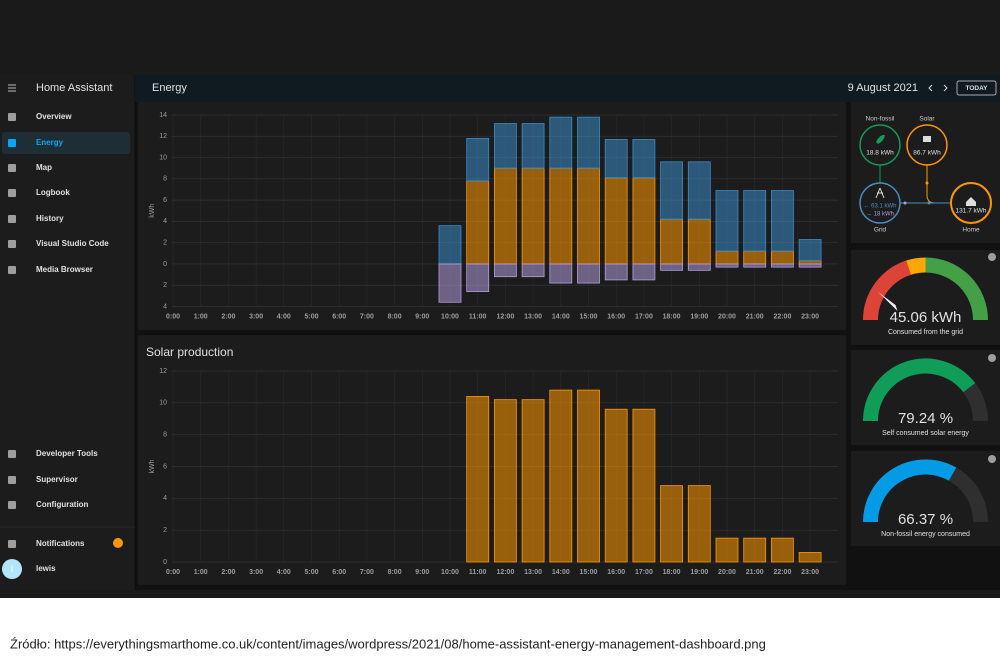  Describe the element at coordinates (60, 543) in the screenshot. I see `nav-item: Notifications` at that location.